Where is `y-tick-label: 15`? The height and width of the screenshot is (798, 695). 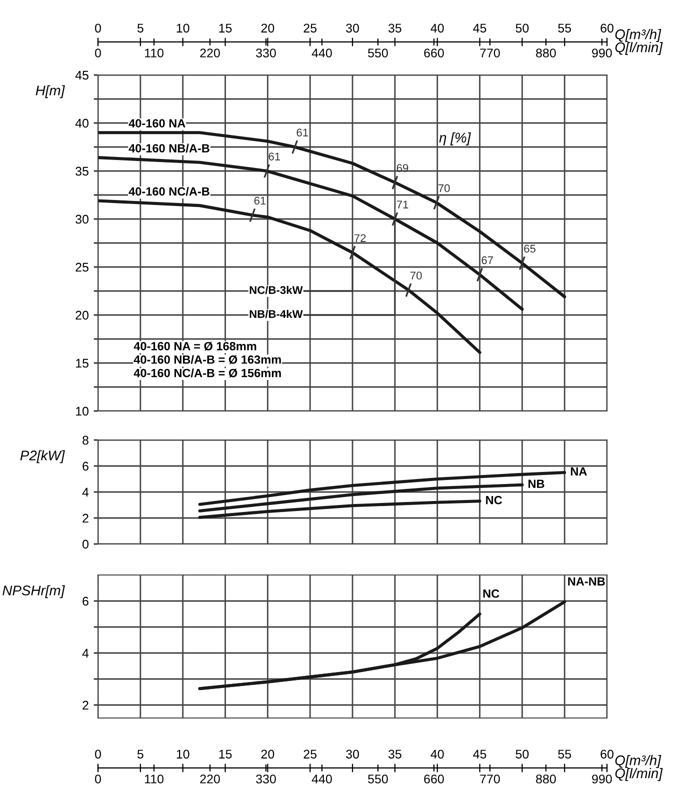 y-tick-label: 15 is located at coordinates (82, 363).